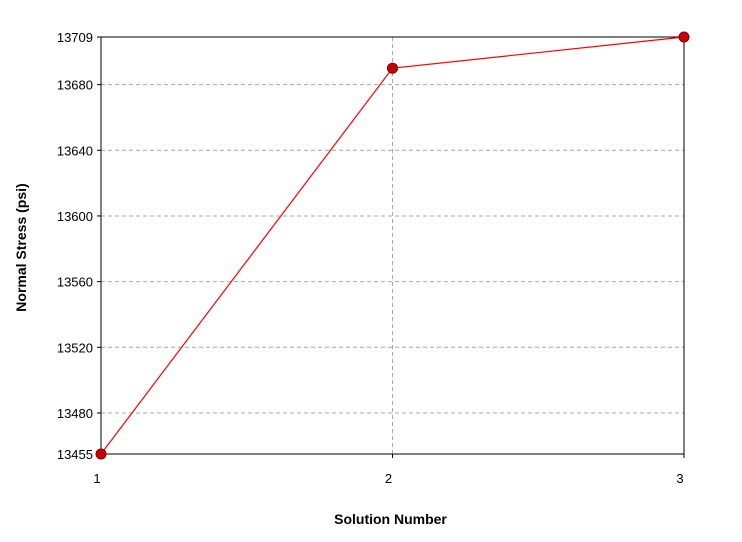 The width and height of the screenshot is (742, 542). I want to click on y-tick-label: 13709, so click(75, 37).